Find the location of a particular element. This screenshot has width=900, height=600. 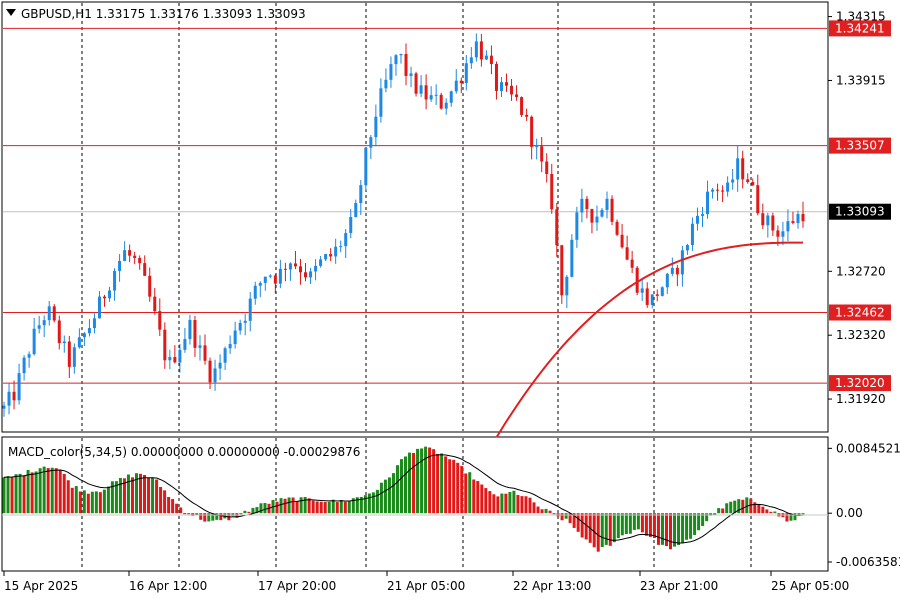

symbol-dropdown-icon is located at coordinates (11, 12).